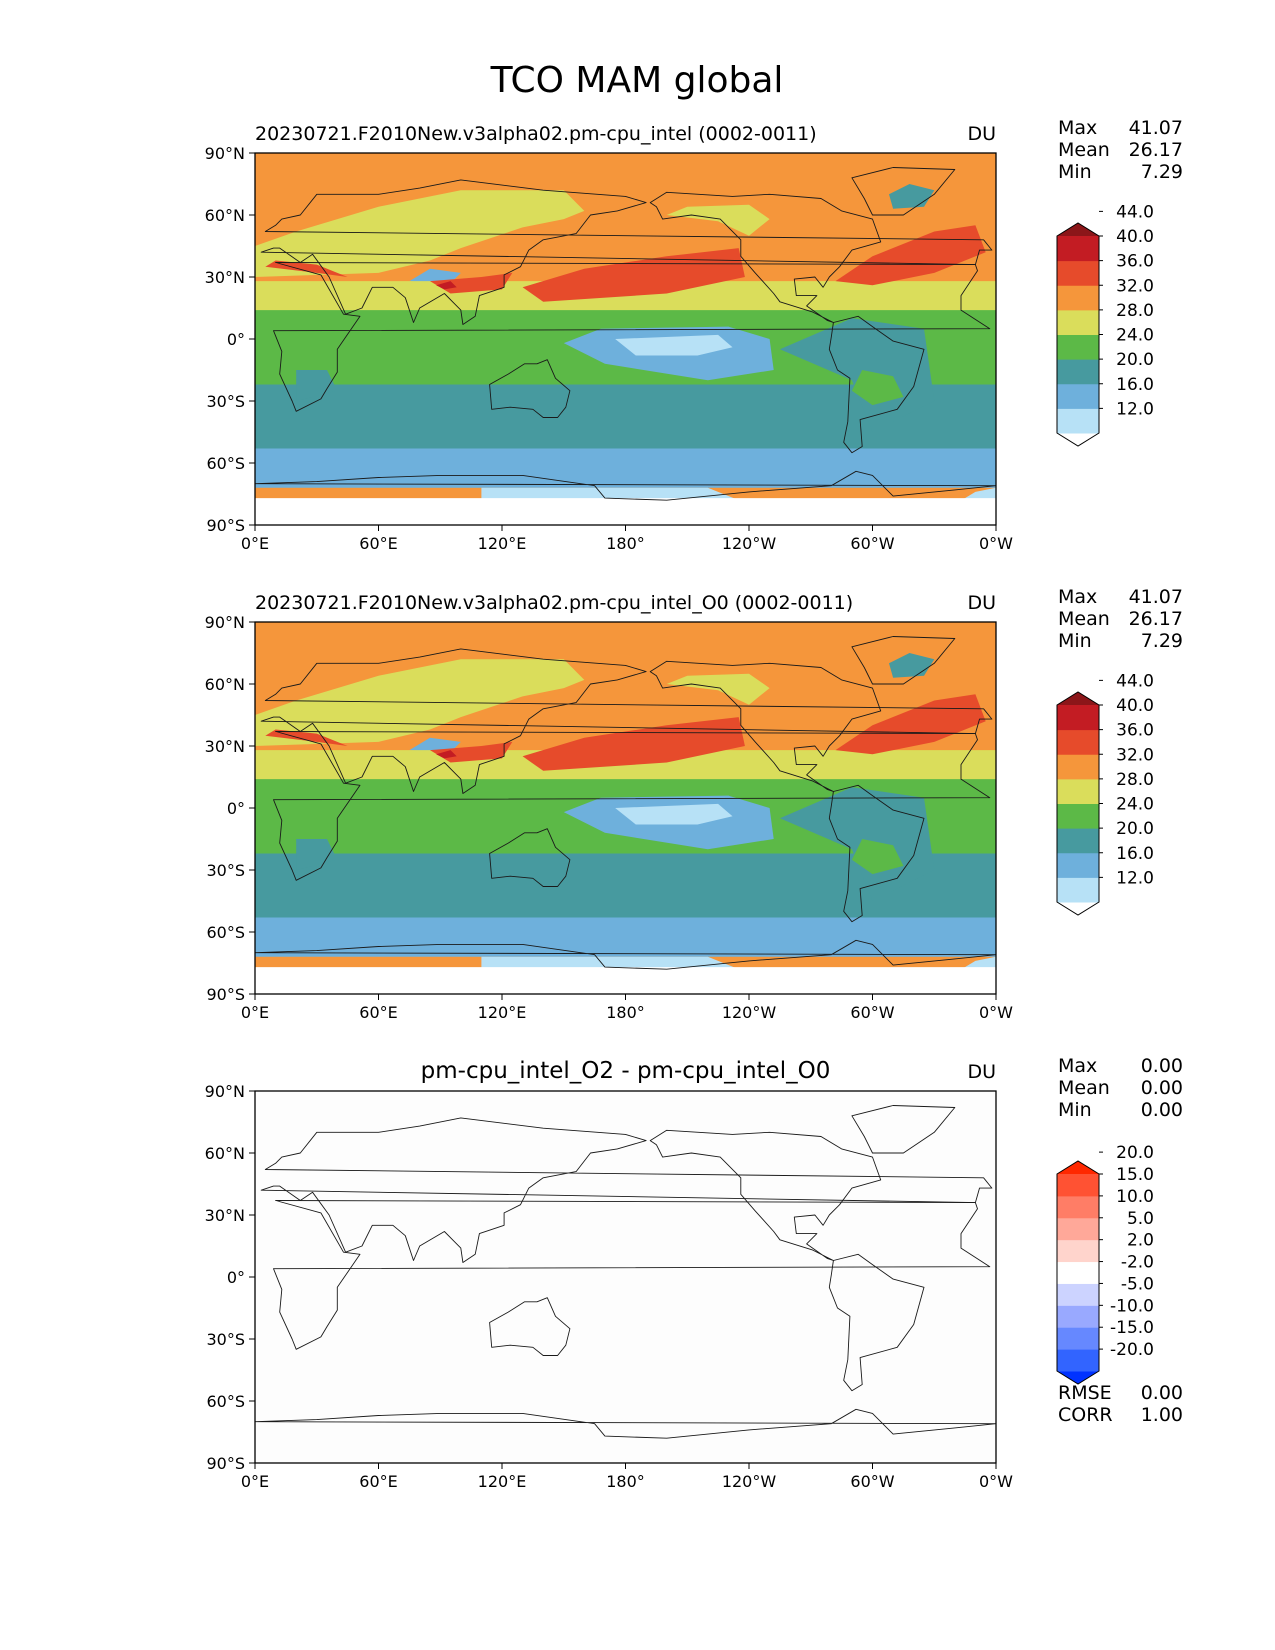 Image resolution: width=1275 pixels, height=1650 pixels. I want to click on colorbar: 12.0 16.0 20.0 24.0 28.0 32.0 36.0 40.0 44.0, so click(1105, 324).